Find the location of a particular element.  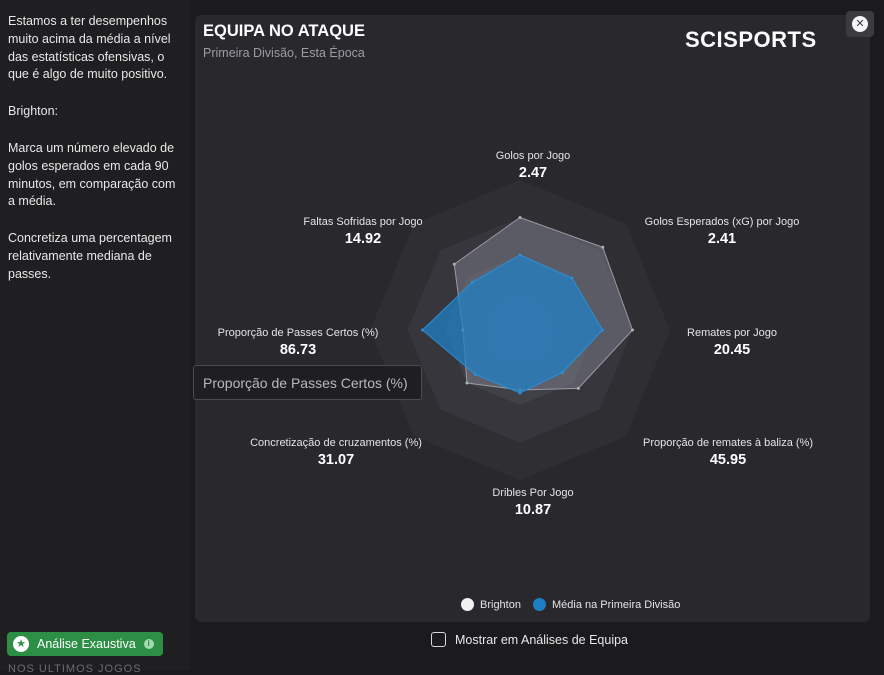

metric-7: Faltas Sofridas por Jogo 14.92 is located at coordinates (362, 231).